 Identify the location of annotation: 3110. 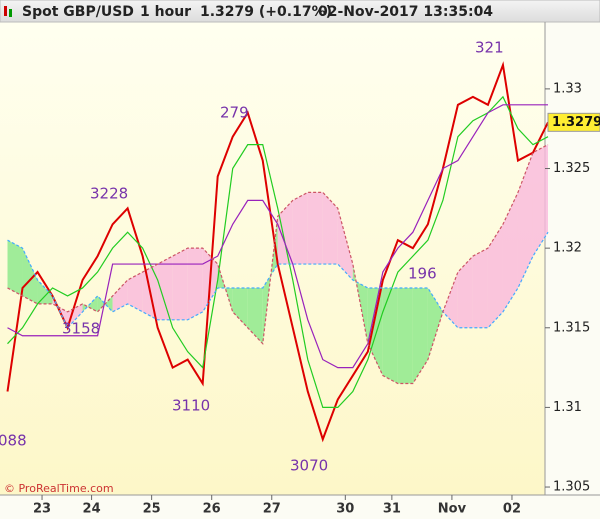
(191, 406).